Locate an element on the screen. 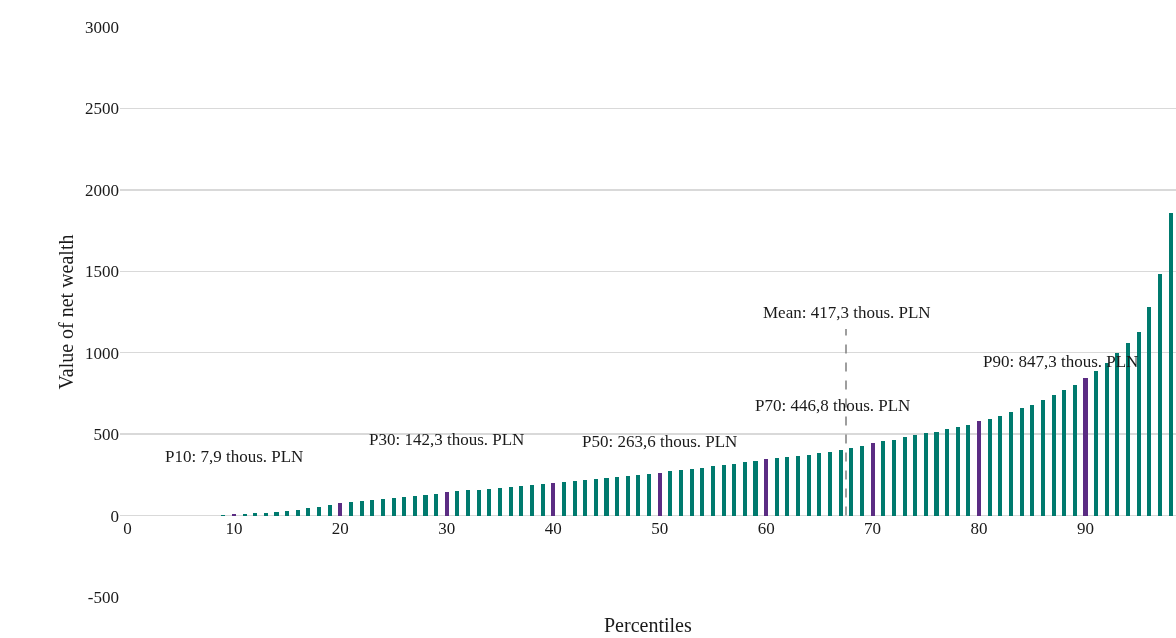  y-tick-label: 500 is located at coordinates (106, 435).